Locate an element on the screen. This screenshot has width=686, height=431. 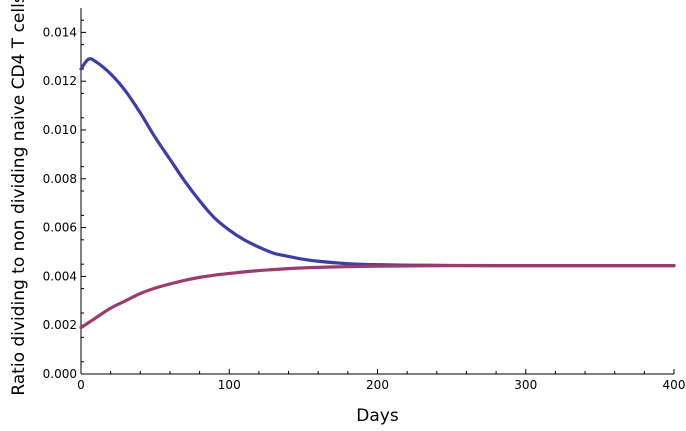
x-tick-label: 200 is located at coordinates (377, 385).